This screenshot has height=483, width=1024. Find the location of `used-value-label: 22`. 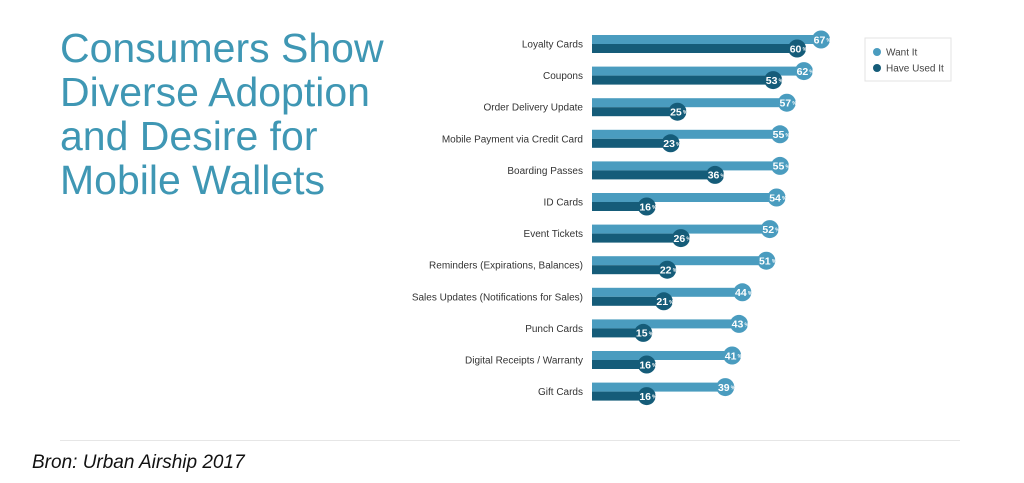

used-value-label: 22 is located at coordinates (666, 271).